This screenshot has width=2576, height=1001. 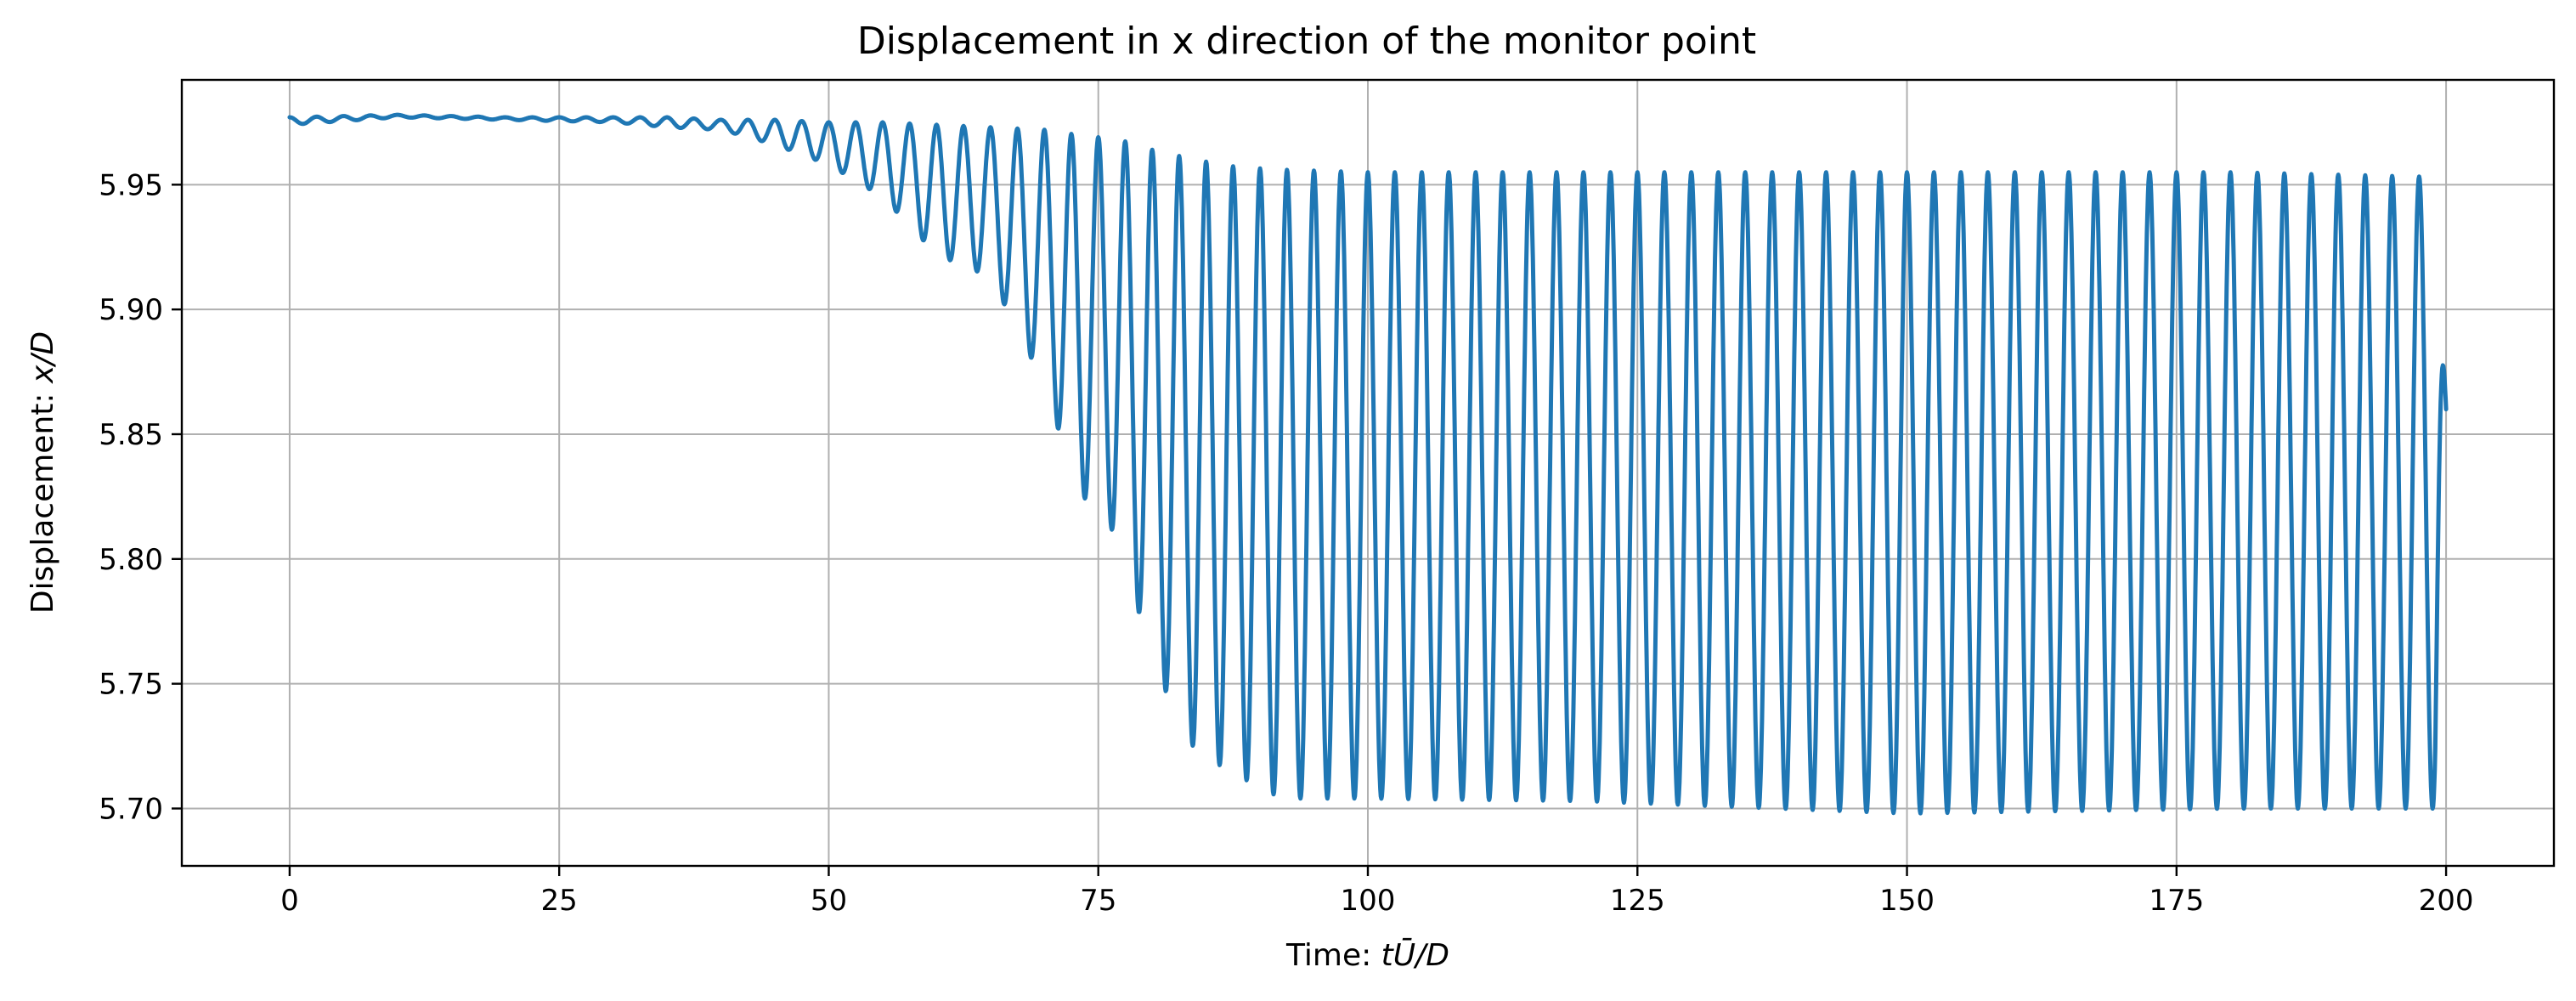 I want to click on x-tick-label: 50, so click(x=829, y=901).